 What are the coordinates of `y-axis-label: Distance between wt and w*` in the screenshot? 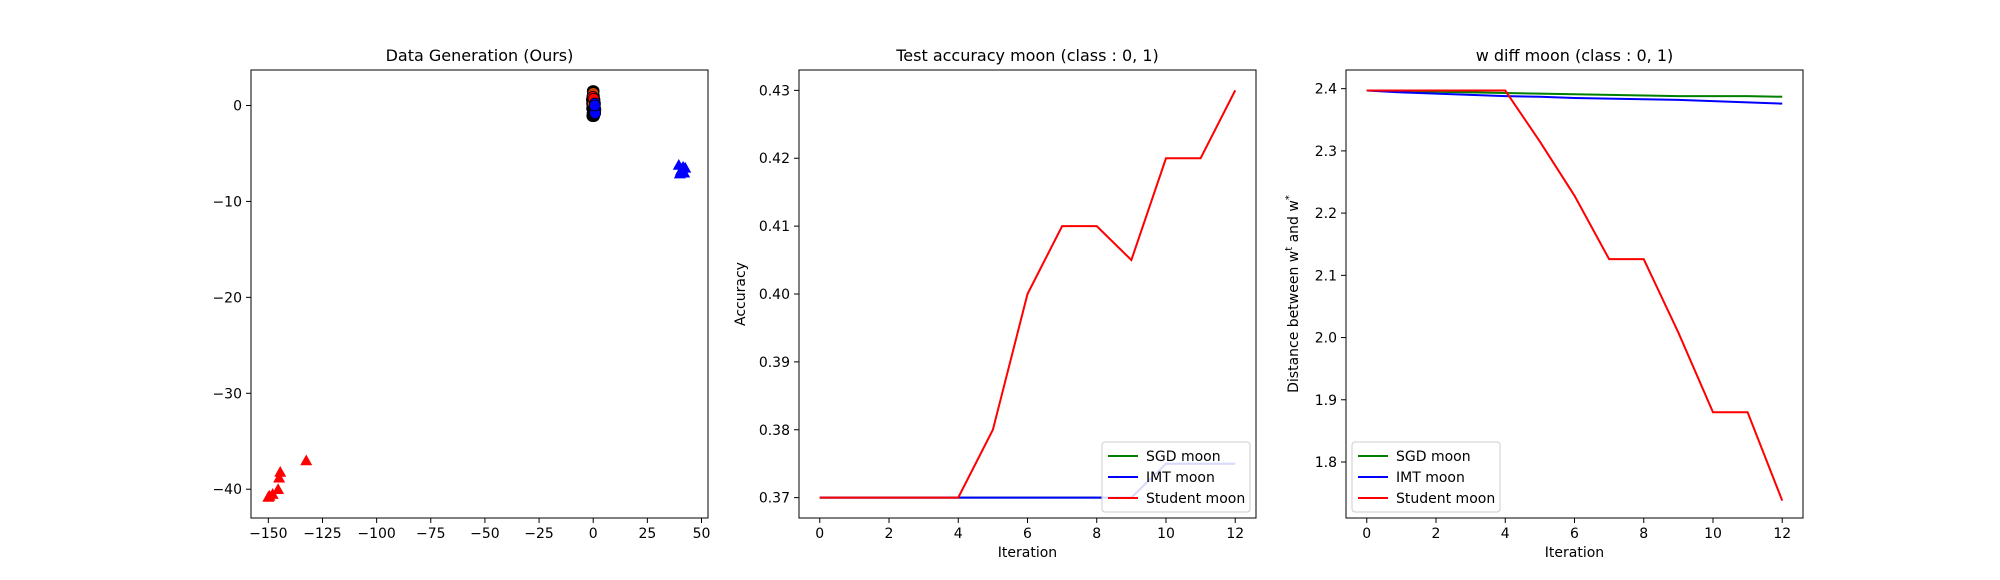 It's located at (1293, 294).